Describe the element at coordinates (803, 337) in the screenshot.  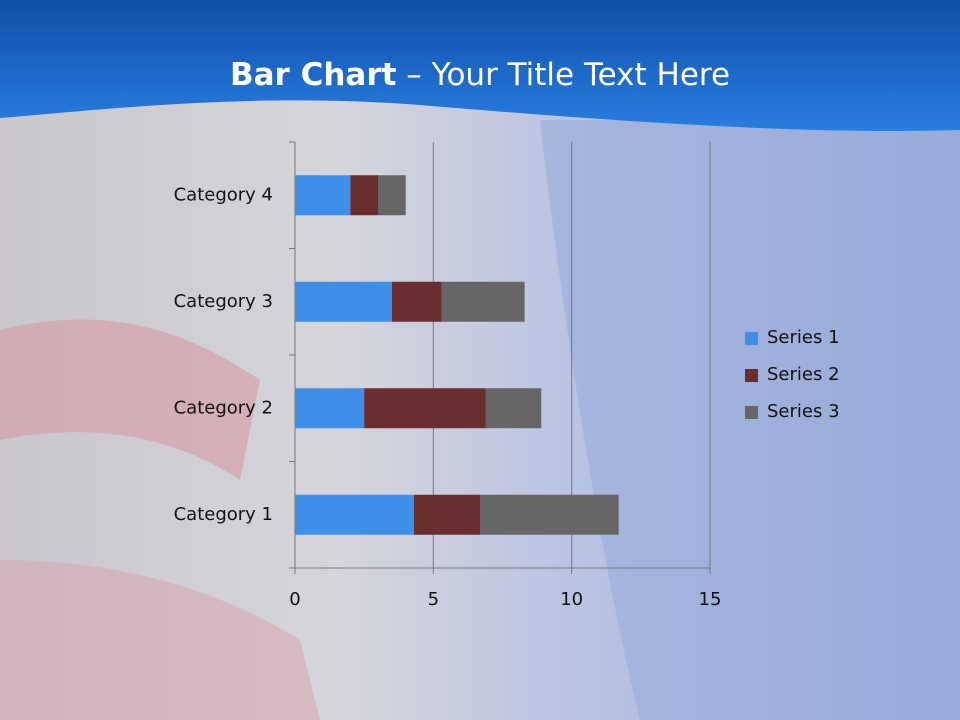
I see `legend-label: Series 1` at that location.